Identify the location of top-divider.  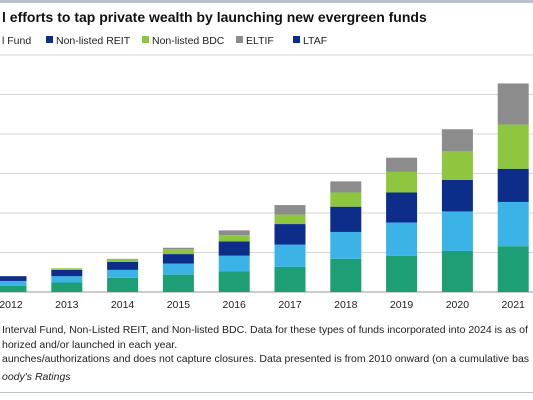
(266, 1).